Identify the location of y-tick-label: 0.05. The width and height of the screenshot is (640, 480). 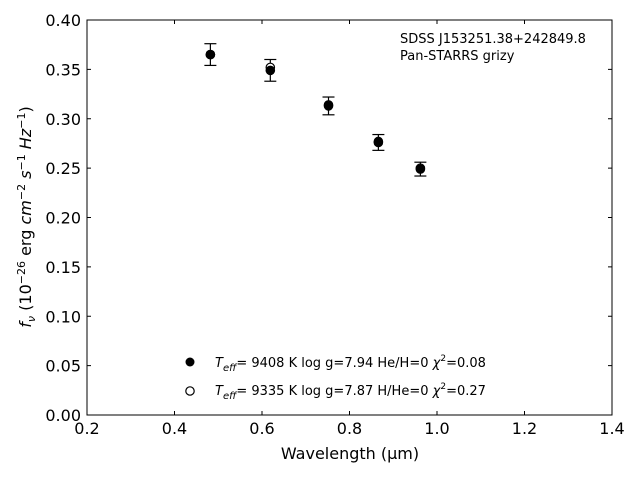
(63, 366).